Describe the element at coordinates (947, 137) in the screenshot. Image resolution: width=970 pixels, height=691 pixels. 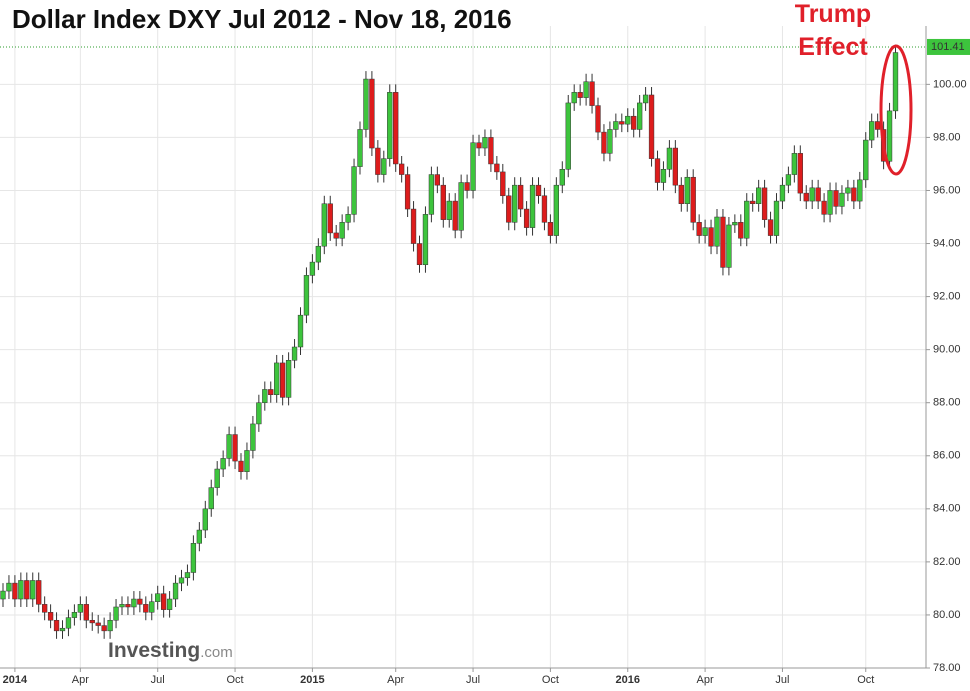
I see `y-tick-label: 98.00` at that location.